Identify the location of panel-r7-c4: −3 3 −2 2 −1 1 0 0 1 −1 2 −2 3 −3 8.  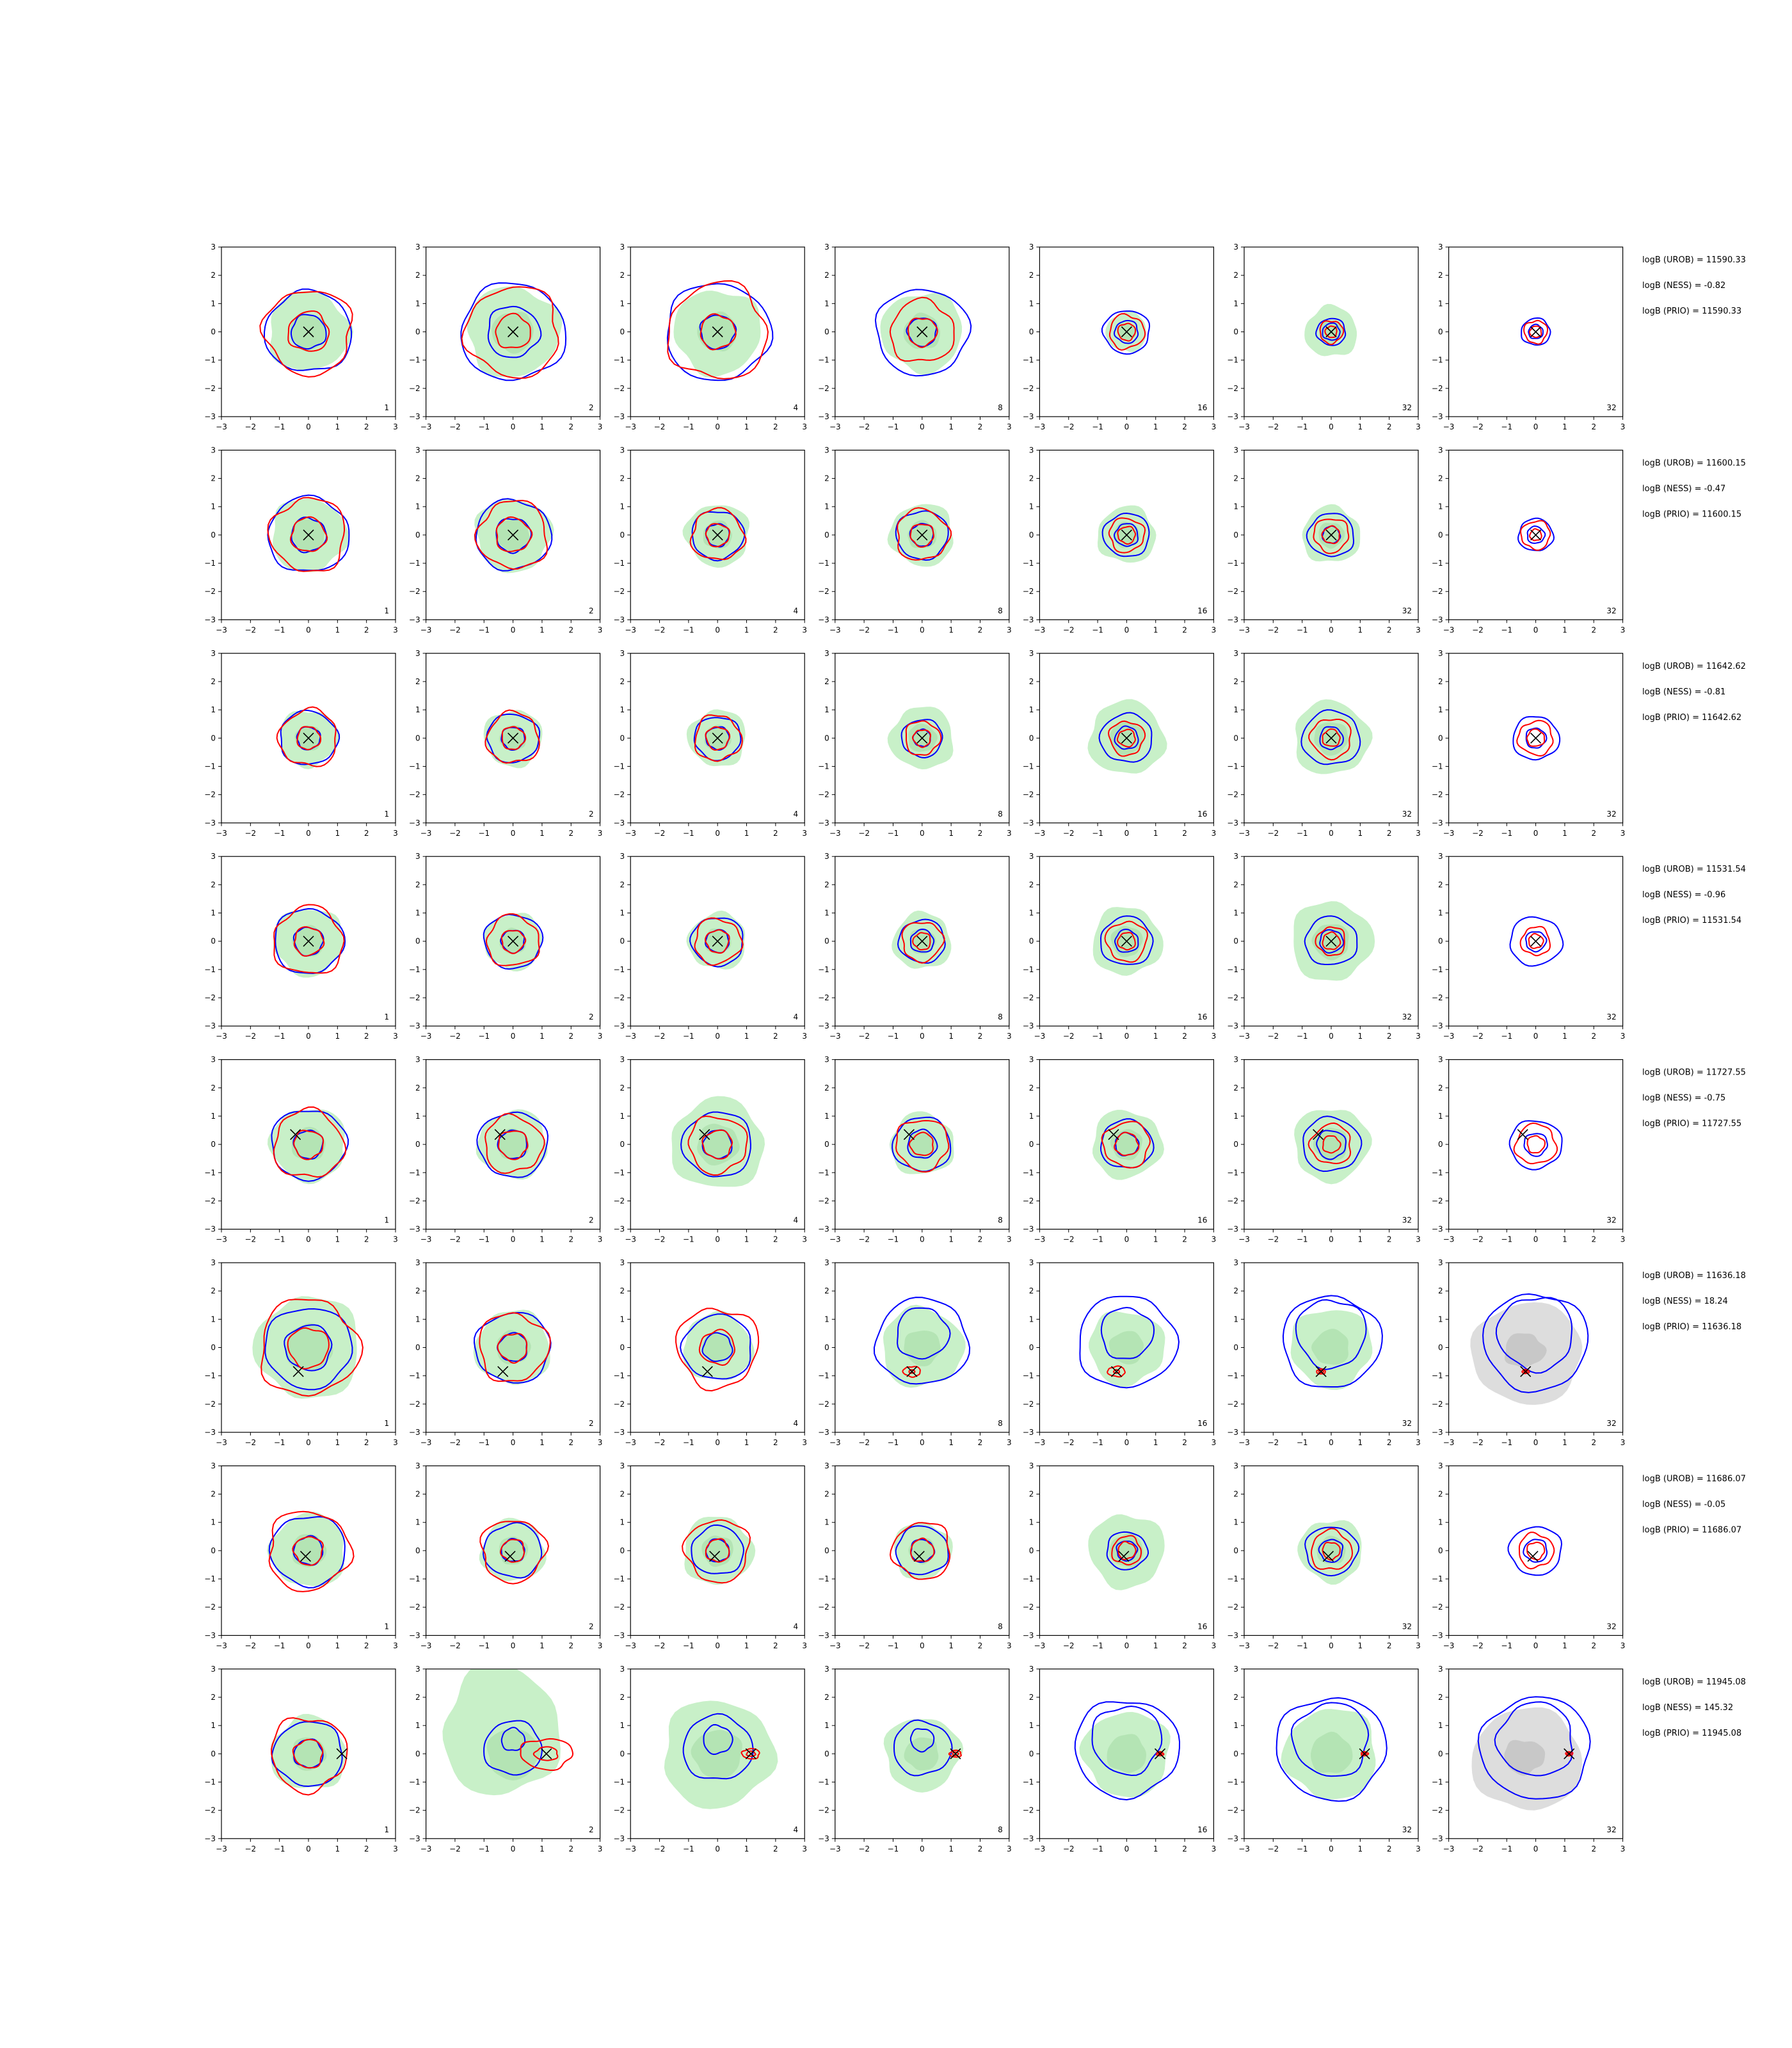
(915, 1555).